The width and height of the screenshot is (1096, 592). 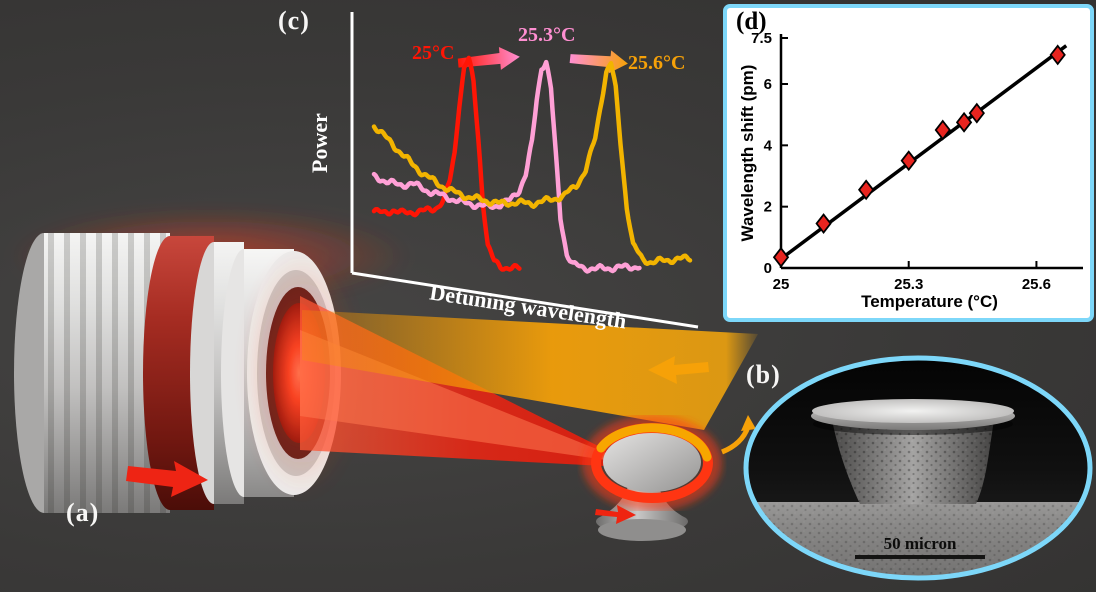 What do you see at coordinates (488, 58) in the screenshot?
I see `gradient-arrow-red-to-pink-icon` at bounding box center [488, 58].